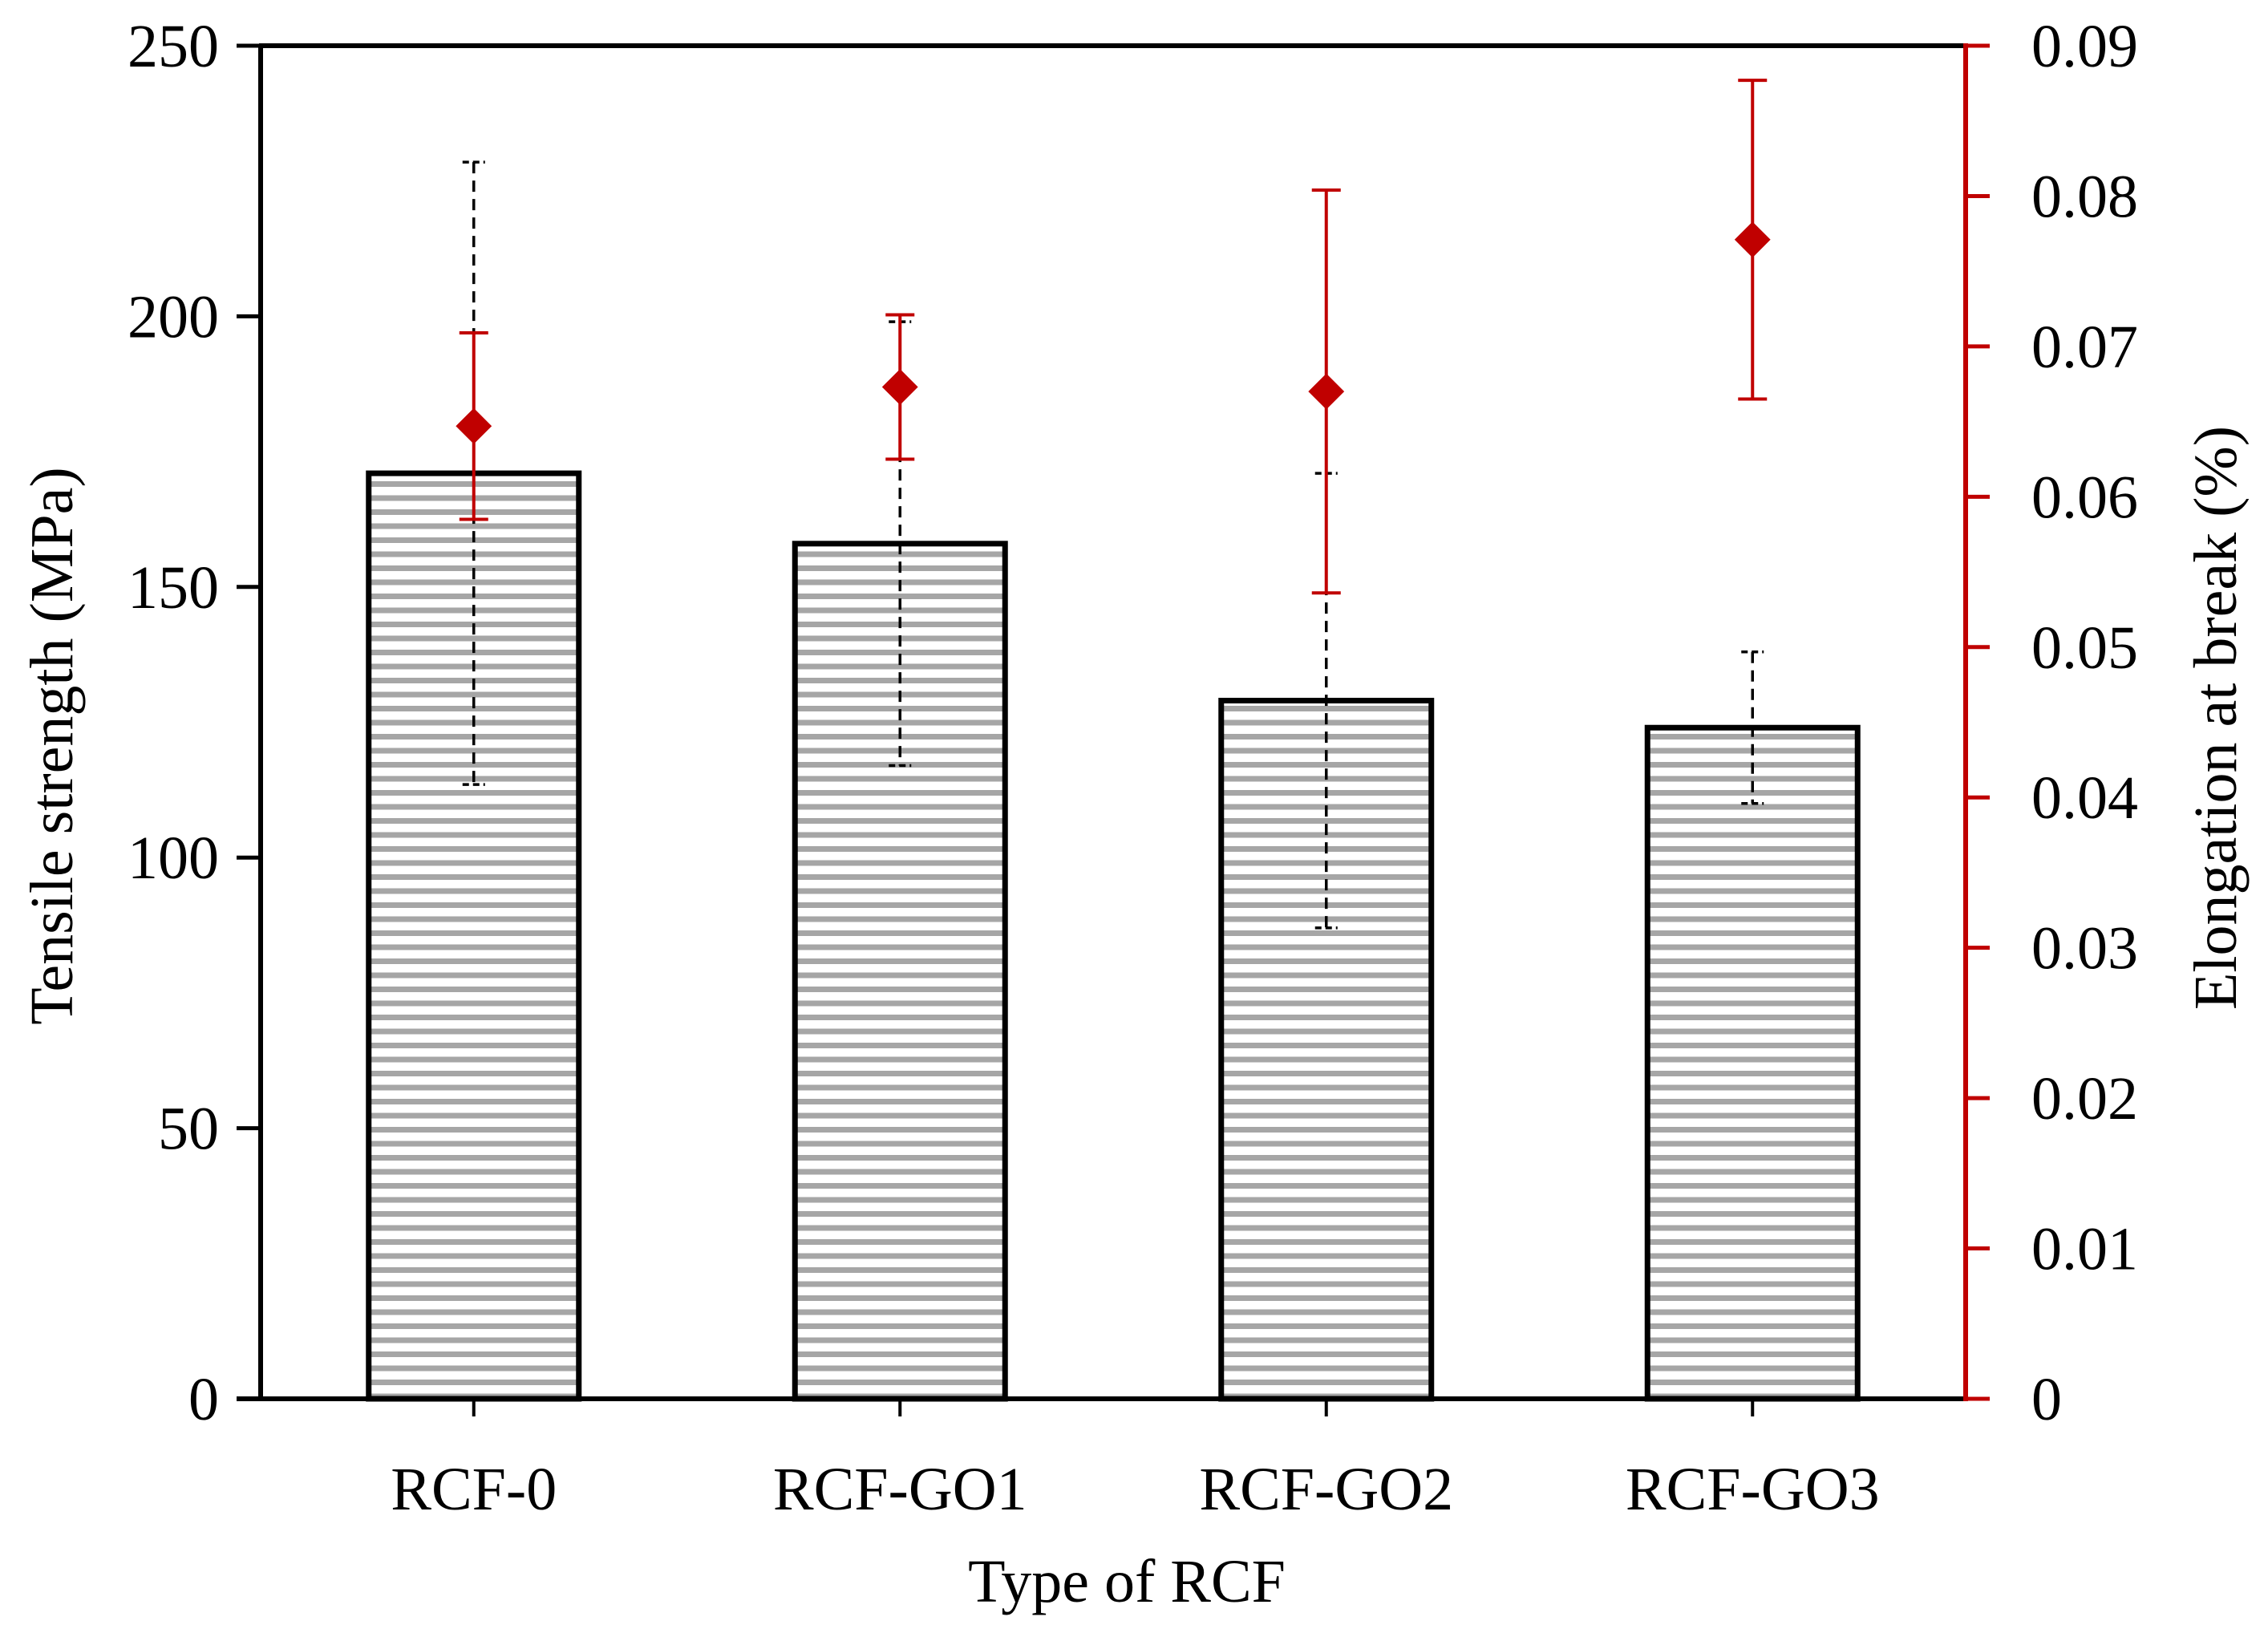 The width and height of the screenshot is (2268, 1633). Describe the element at coordinates (203, 1400) in the screenshot. I see `y-tick-label-0: 0` at that location.